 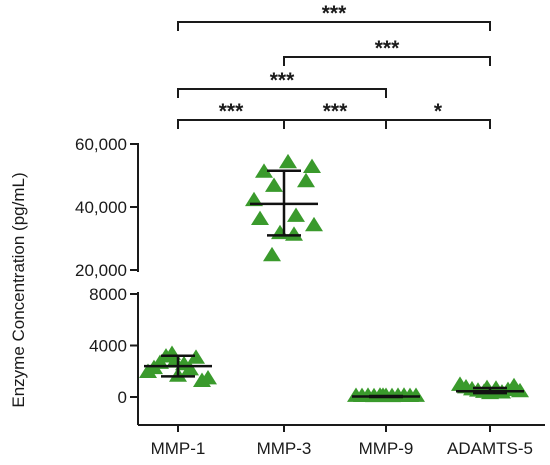 I want to click on y-tick-label: 0, so click(x=122, y=397).